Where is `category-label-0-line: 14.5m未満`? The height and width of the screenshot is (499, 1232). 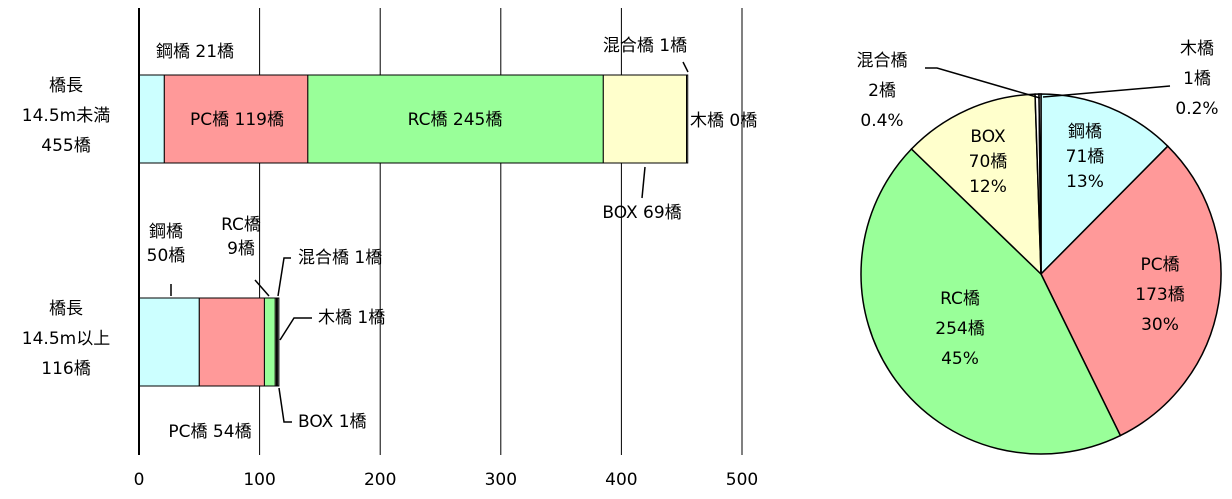 category-label-0-line: 14.5m未満 is located at coordinates (66, 116).